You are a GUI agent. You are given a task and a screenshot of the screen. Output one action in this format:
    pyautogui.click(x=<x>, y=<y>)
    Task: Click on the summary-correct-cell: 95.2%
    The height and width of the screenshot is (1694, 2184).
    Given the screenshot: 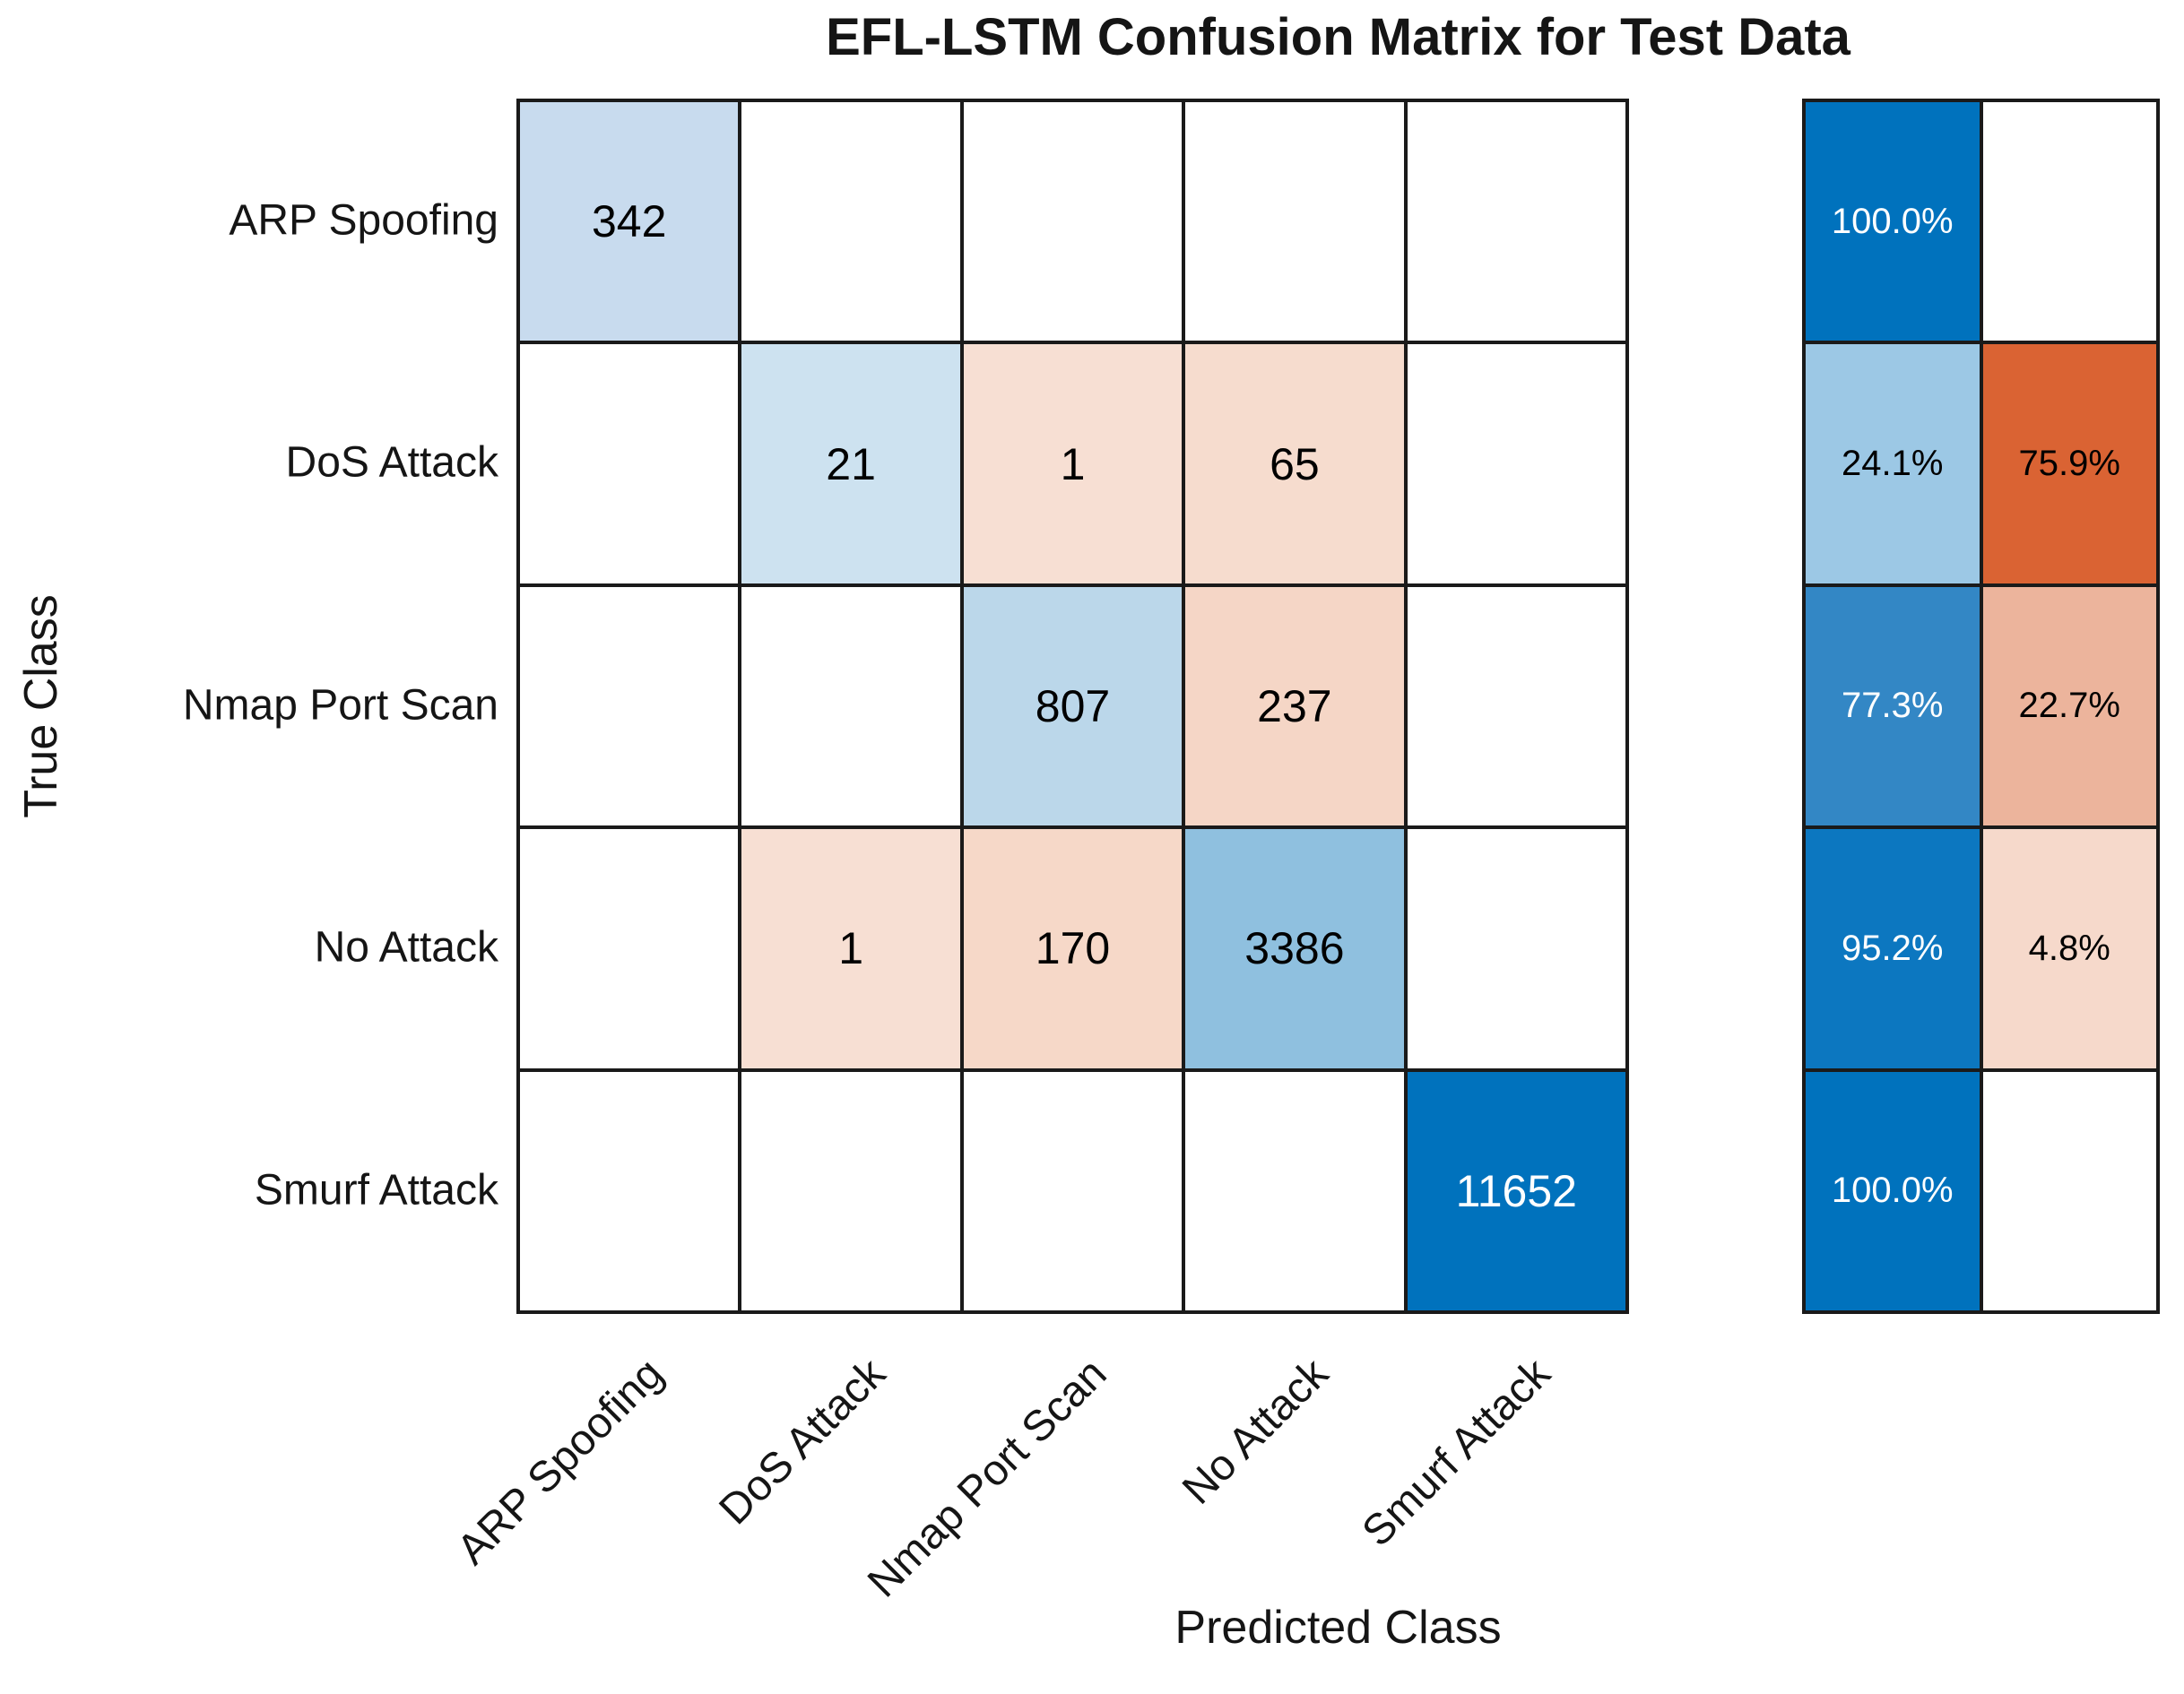 What is the action you would take?
    pyautogui.click(x=1893, y=948)
    